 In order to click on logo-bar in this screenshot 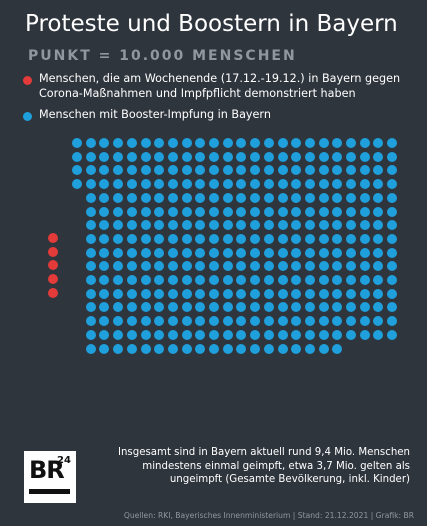, I will do `click(49, 491)`.